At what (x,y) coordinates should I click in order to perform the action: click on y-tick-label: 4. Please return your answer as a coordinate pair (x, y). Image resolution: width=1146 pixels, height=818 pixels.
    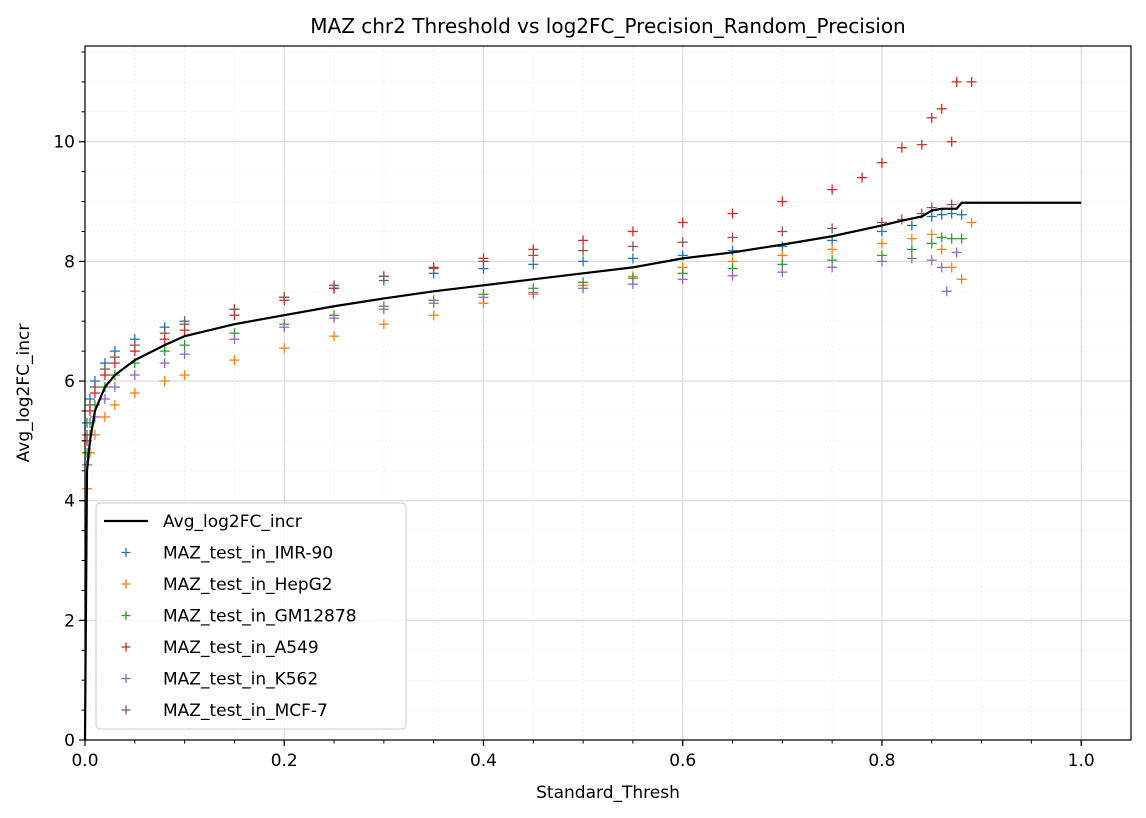
    Looking at the image, I should click on (69, 502).